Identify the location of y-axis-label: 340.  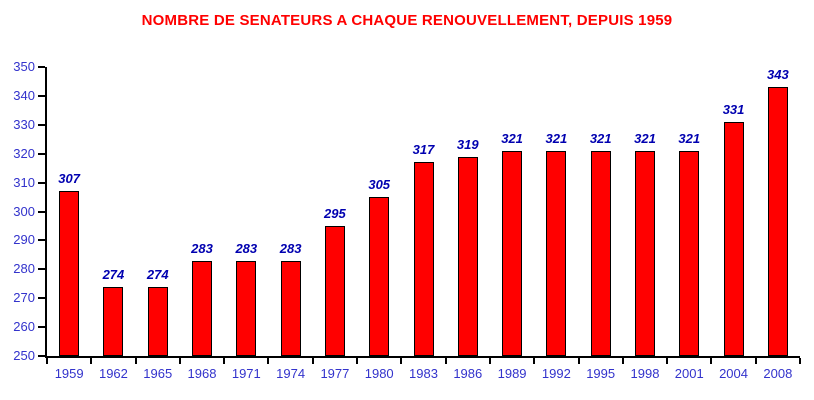
(24, 95).